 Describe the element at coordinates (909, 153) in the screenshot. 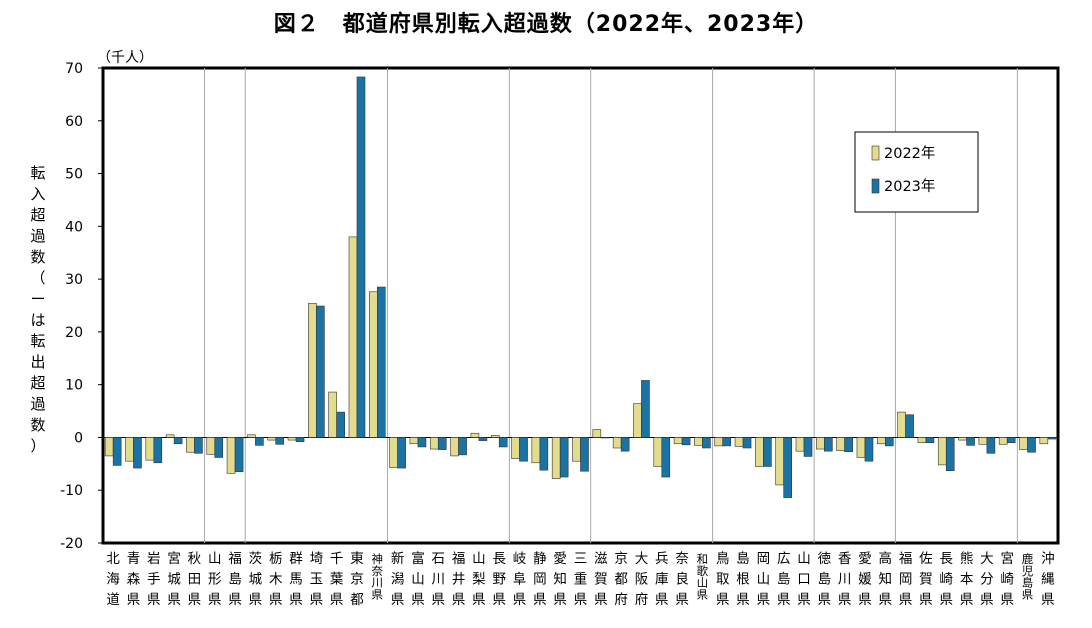

I see `legend-label: 2022年` at that location.